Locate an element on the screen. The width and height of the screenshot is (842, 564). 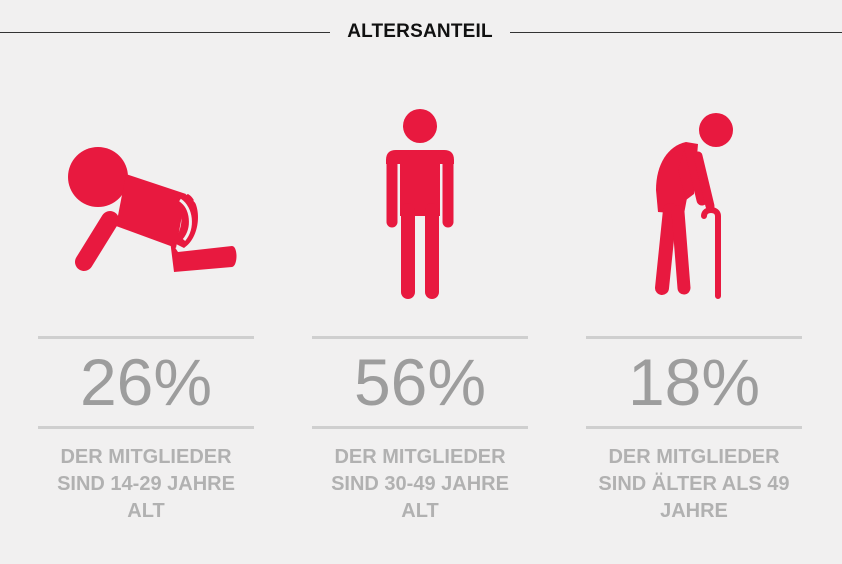
crawling-baby-icon is located at coordinates (146, 200).